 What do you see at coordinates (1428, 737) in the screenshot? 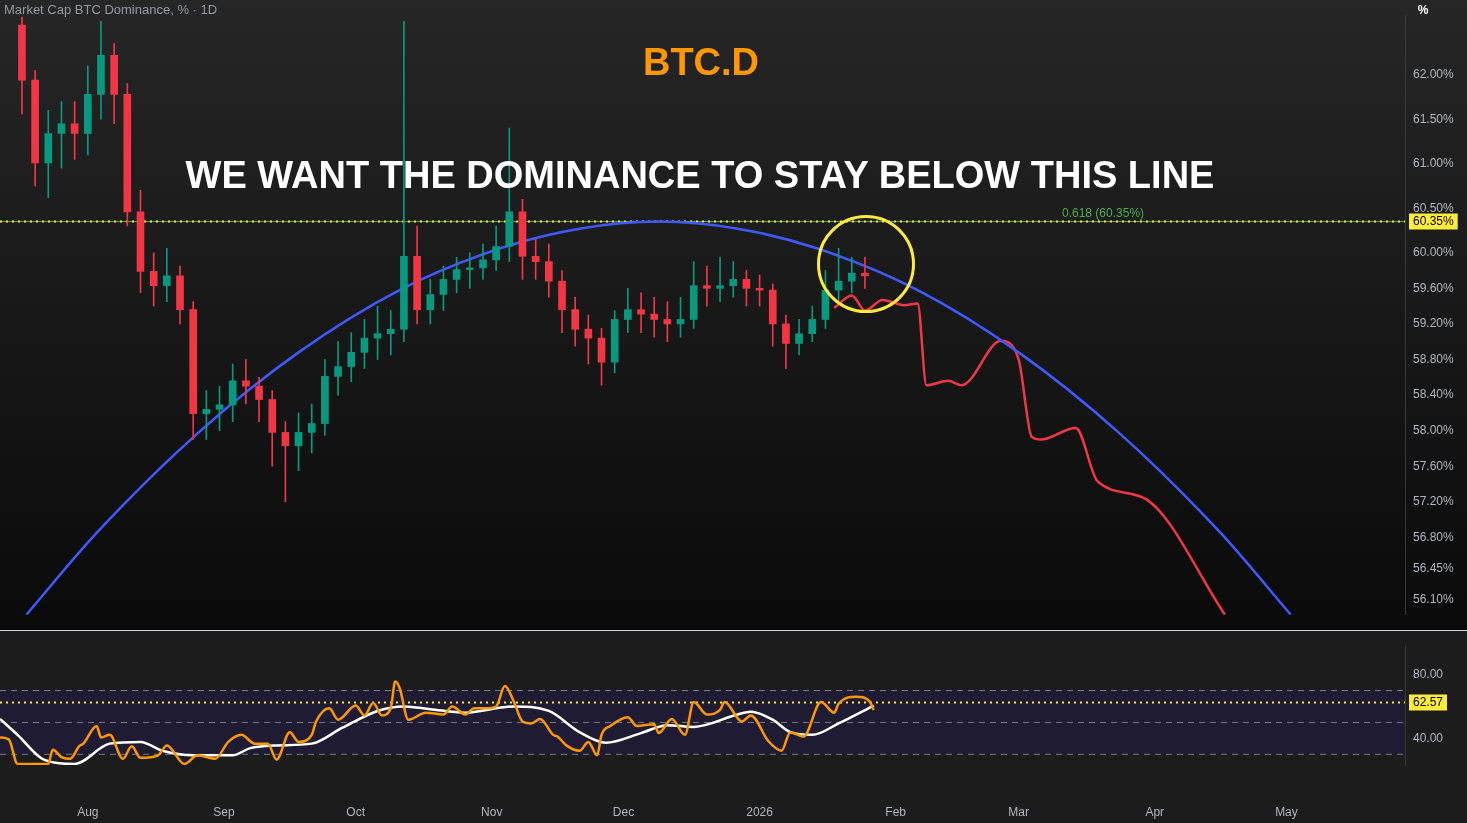
I see `y-tick-label: 40.00` at bounding box center [1428, 737].